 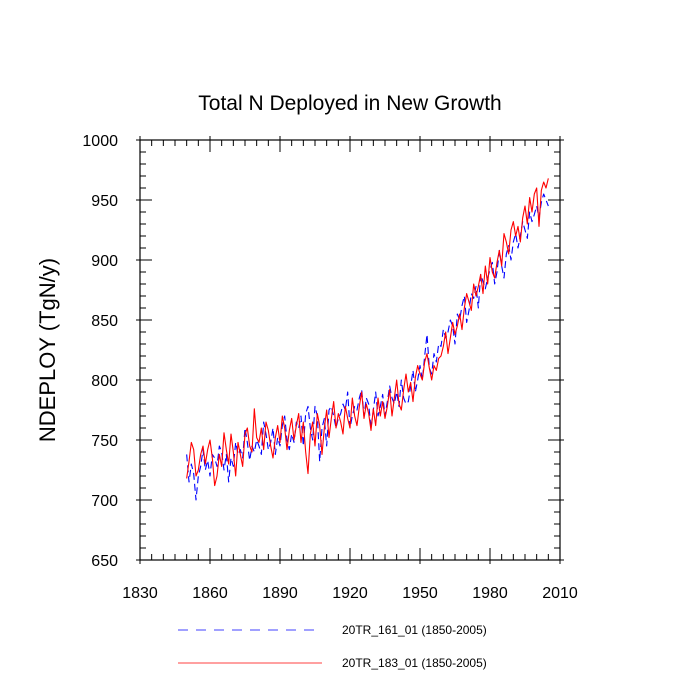 What do you see at coordinates (104, 321) in the screenshot?
I see `y-tick-label: 850` at bounding box center [104, 321].